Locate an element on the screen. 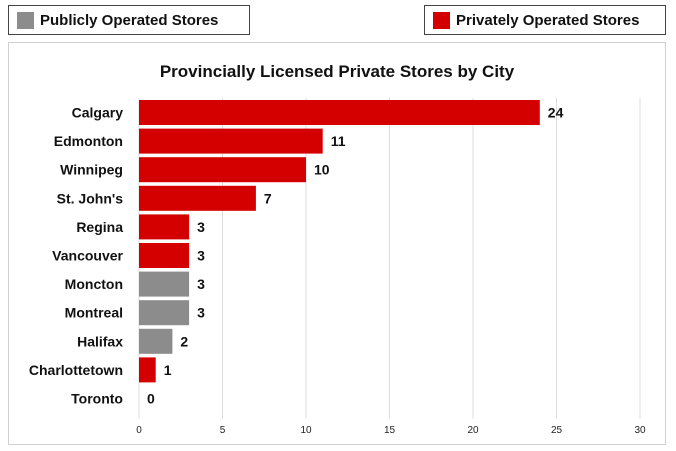 Image resolution: width=676 pixels, height=451 pixels. x-tick-label: 15 is located at coordinates (390, 430).